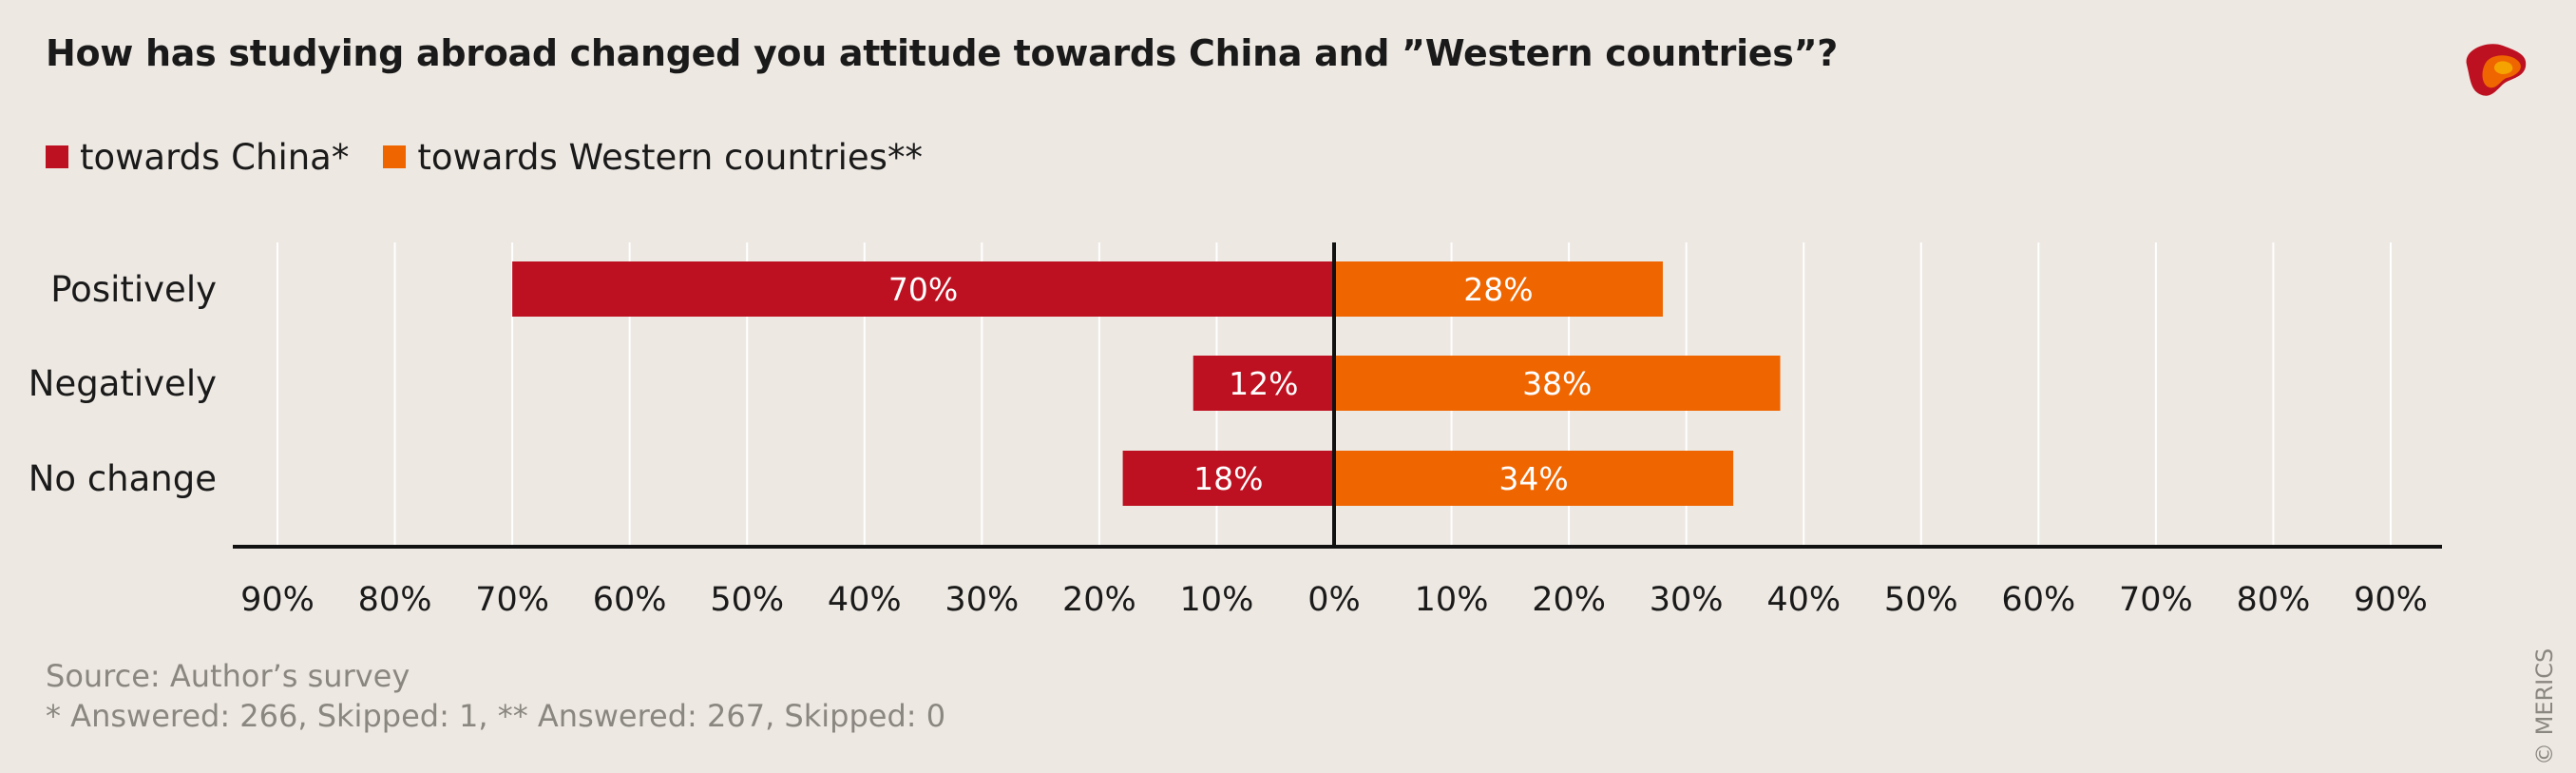  I want to click on category-label: Negatively, so click(123, 384).